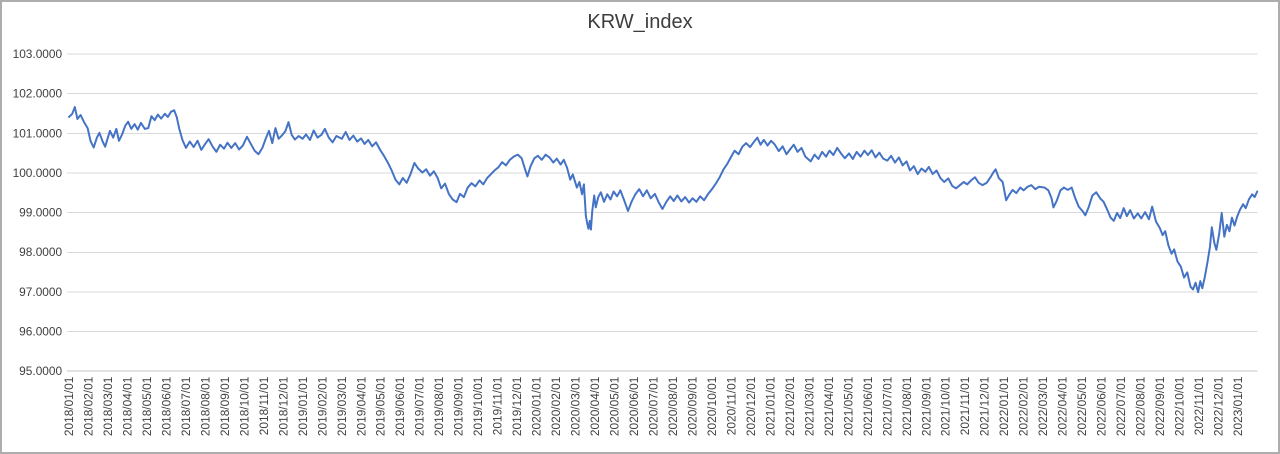  What do you see at coordinates (634, 406) in the screenshot?
I see `x-axis-tick-label: 2020/06/01` at bounding box center [634, 406].